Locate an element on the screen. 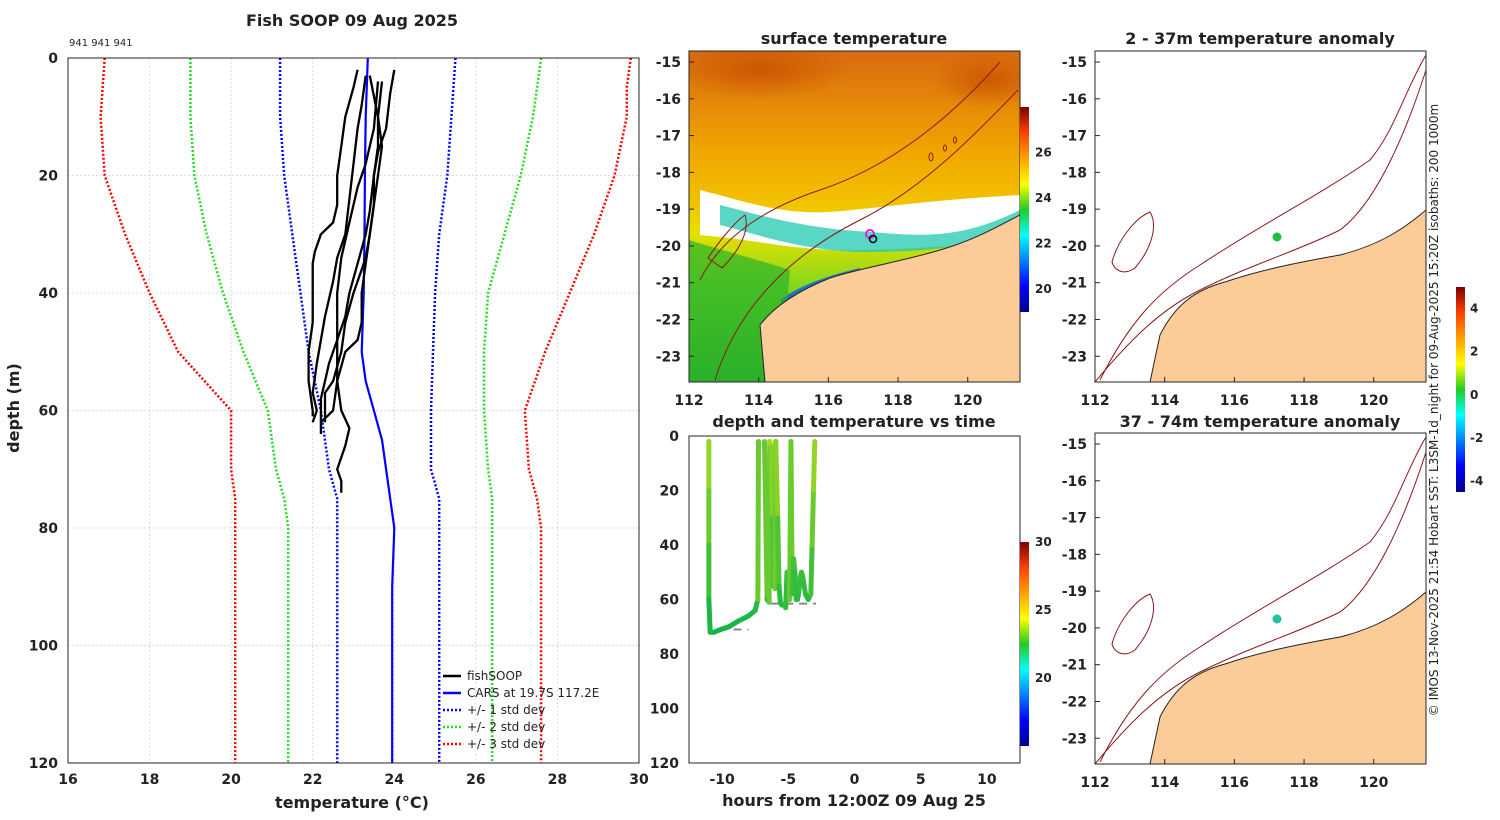 Image resolution: width=1500 pixels, height=820 pixels. anomaly-upper-map is located at coordinates (1260, 216).